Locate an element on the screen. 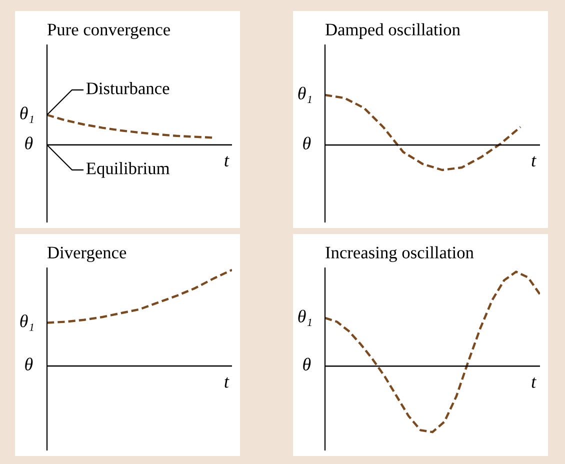 The width and height of the screenshot is (565, 464). text: Equilibrium is located at coordinates (128, 170).